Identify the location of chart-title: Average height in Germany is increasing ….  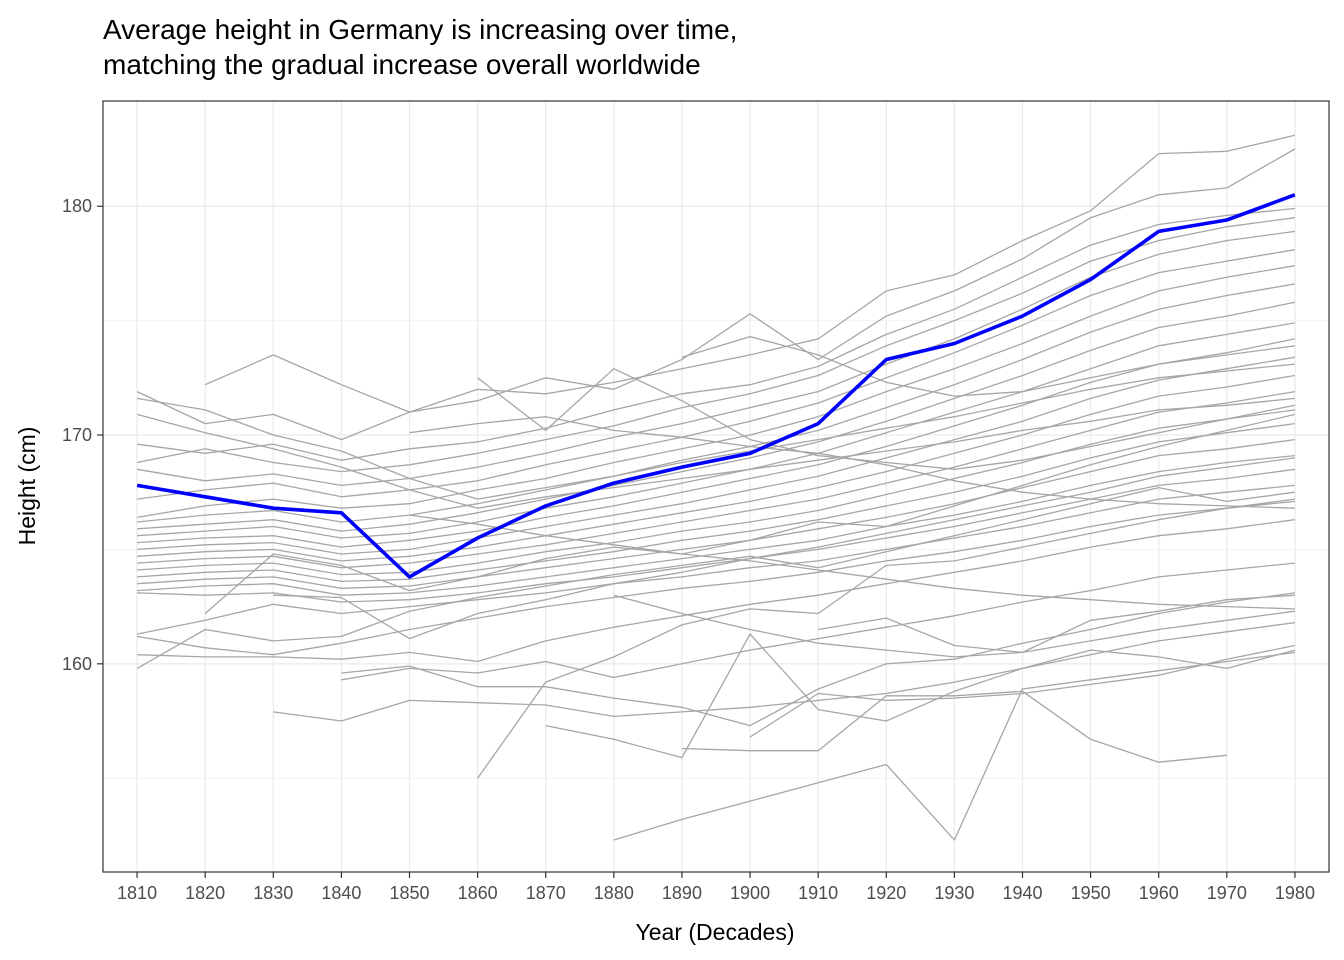
(420, 47).